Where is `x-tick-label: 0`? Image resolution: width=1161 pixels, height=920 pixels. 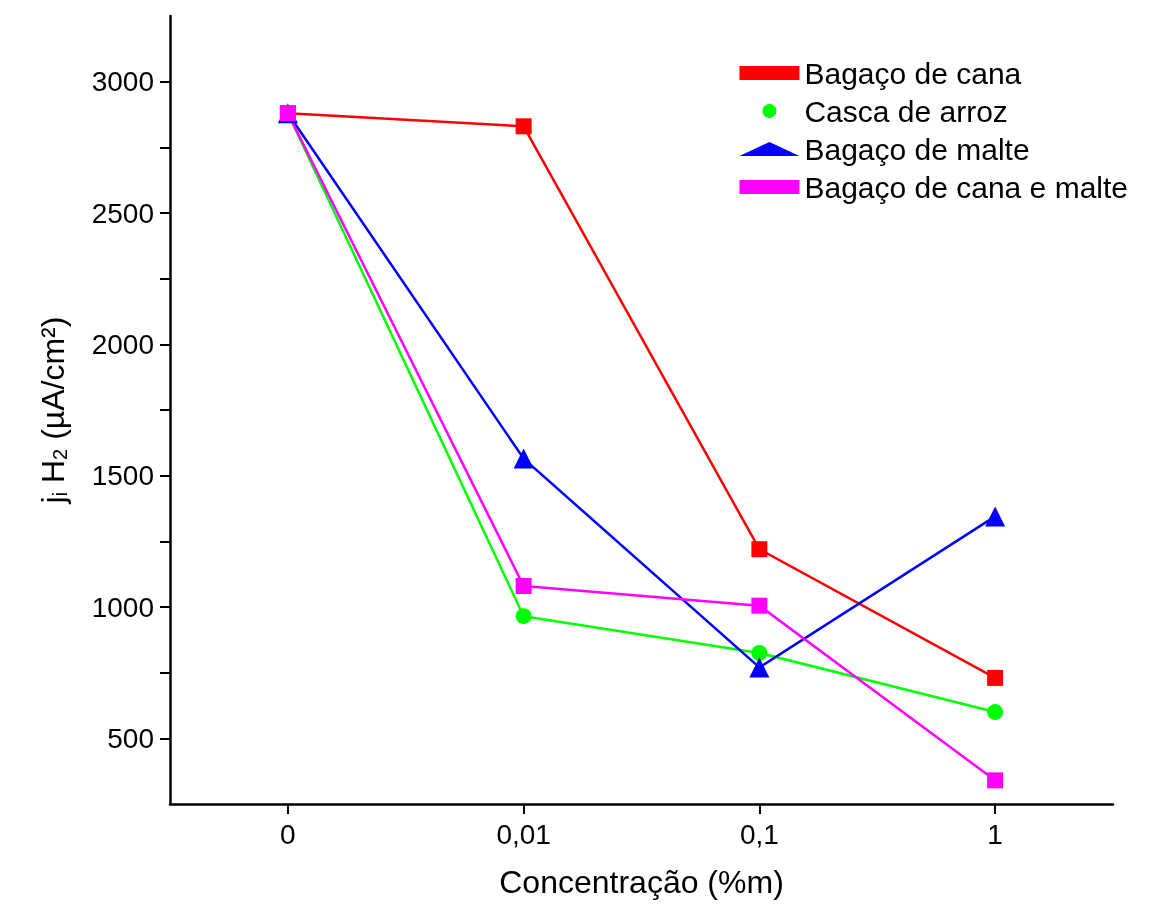 x-tick-label: 0 is located at coordinates (288, 834).